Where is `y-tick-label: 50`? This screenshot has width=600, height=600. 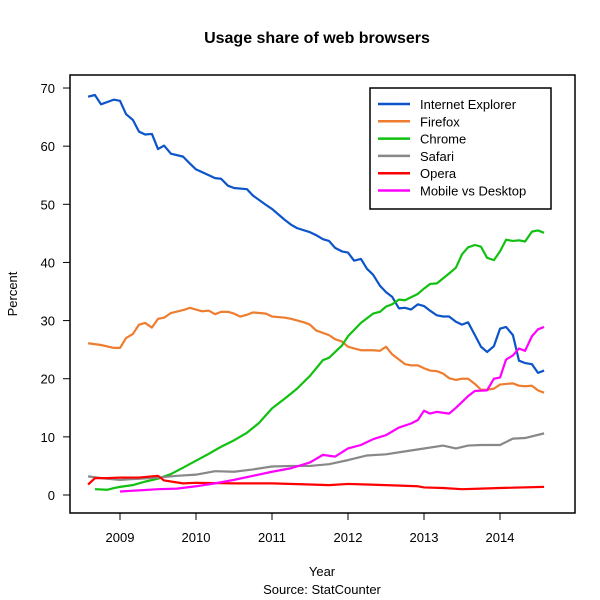
y-tick-label: 50 is located at coordinates (48, 204).